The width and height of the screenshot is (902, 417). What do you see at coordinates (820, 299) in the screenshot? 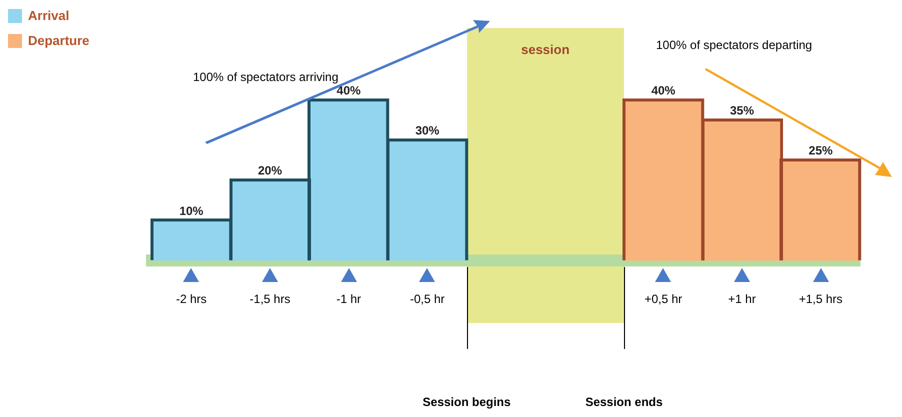
I see `x-tick-label: +1,5 hrs` at bounding box center [820, 299].